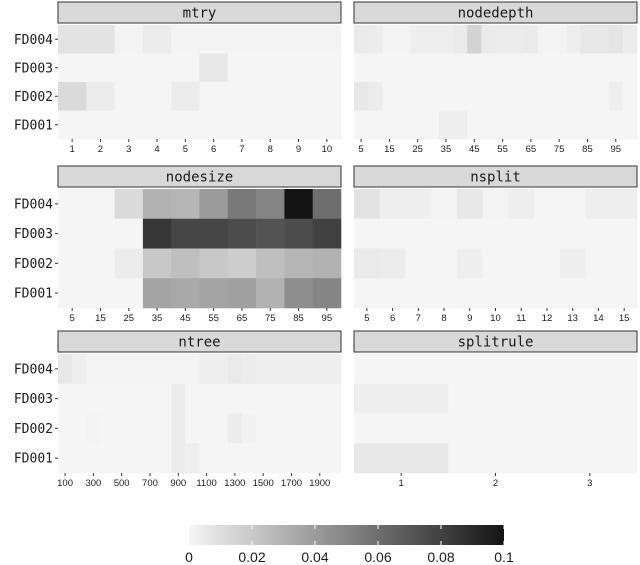 The width and height of the screenshot is (640, 565). Describe the element at coordinates (298, 318) in the screenshot. I see `x-tick-label: 85` at that location.